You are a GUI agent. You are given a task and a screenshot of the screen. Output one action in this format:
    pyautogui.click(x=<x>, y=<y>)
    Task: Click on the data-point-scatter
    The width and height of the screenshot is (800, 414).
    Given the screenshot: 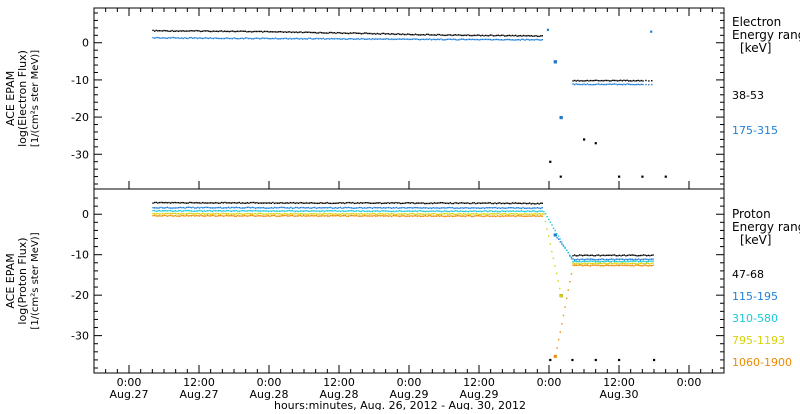 What is the action you would take?
    pyautogui.click(x=595, y=143)
    